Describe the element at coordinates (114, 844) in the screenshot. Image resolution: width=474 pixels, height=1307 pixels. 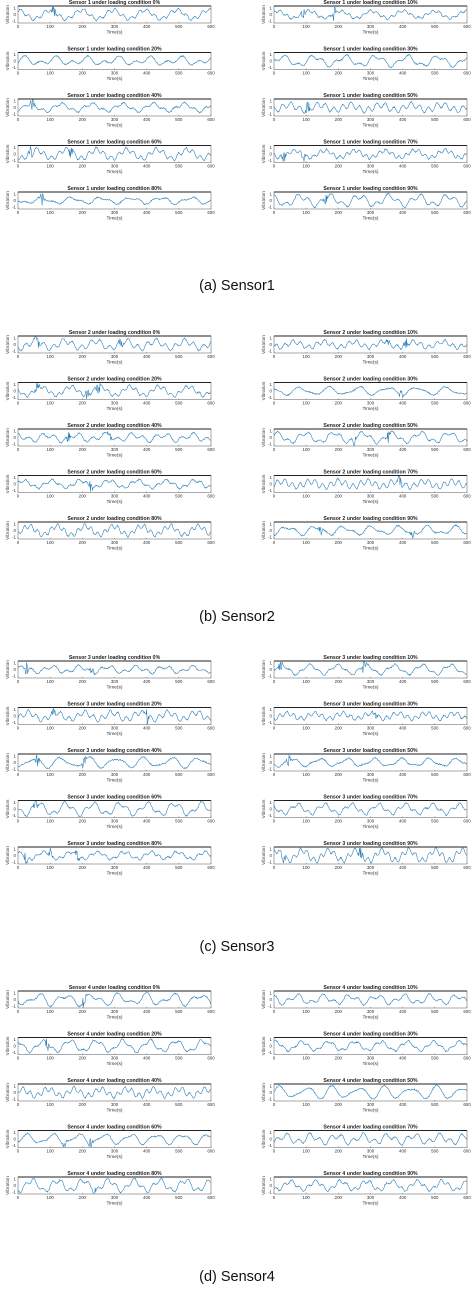
I see `subplot-title: Sensor 3 under loading condition 80%` at that location.